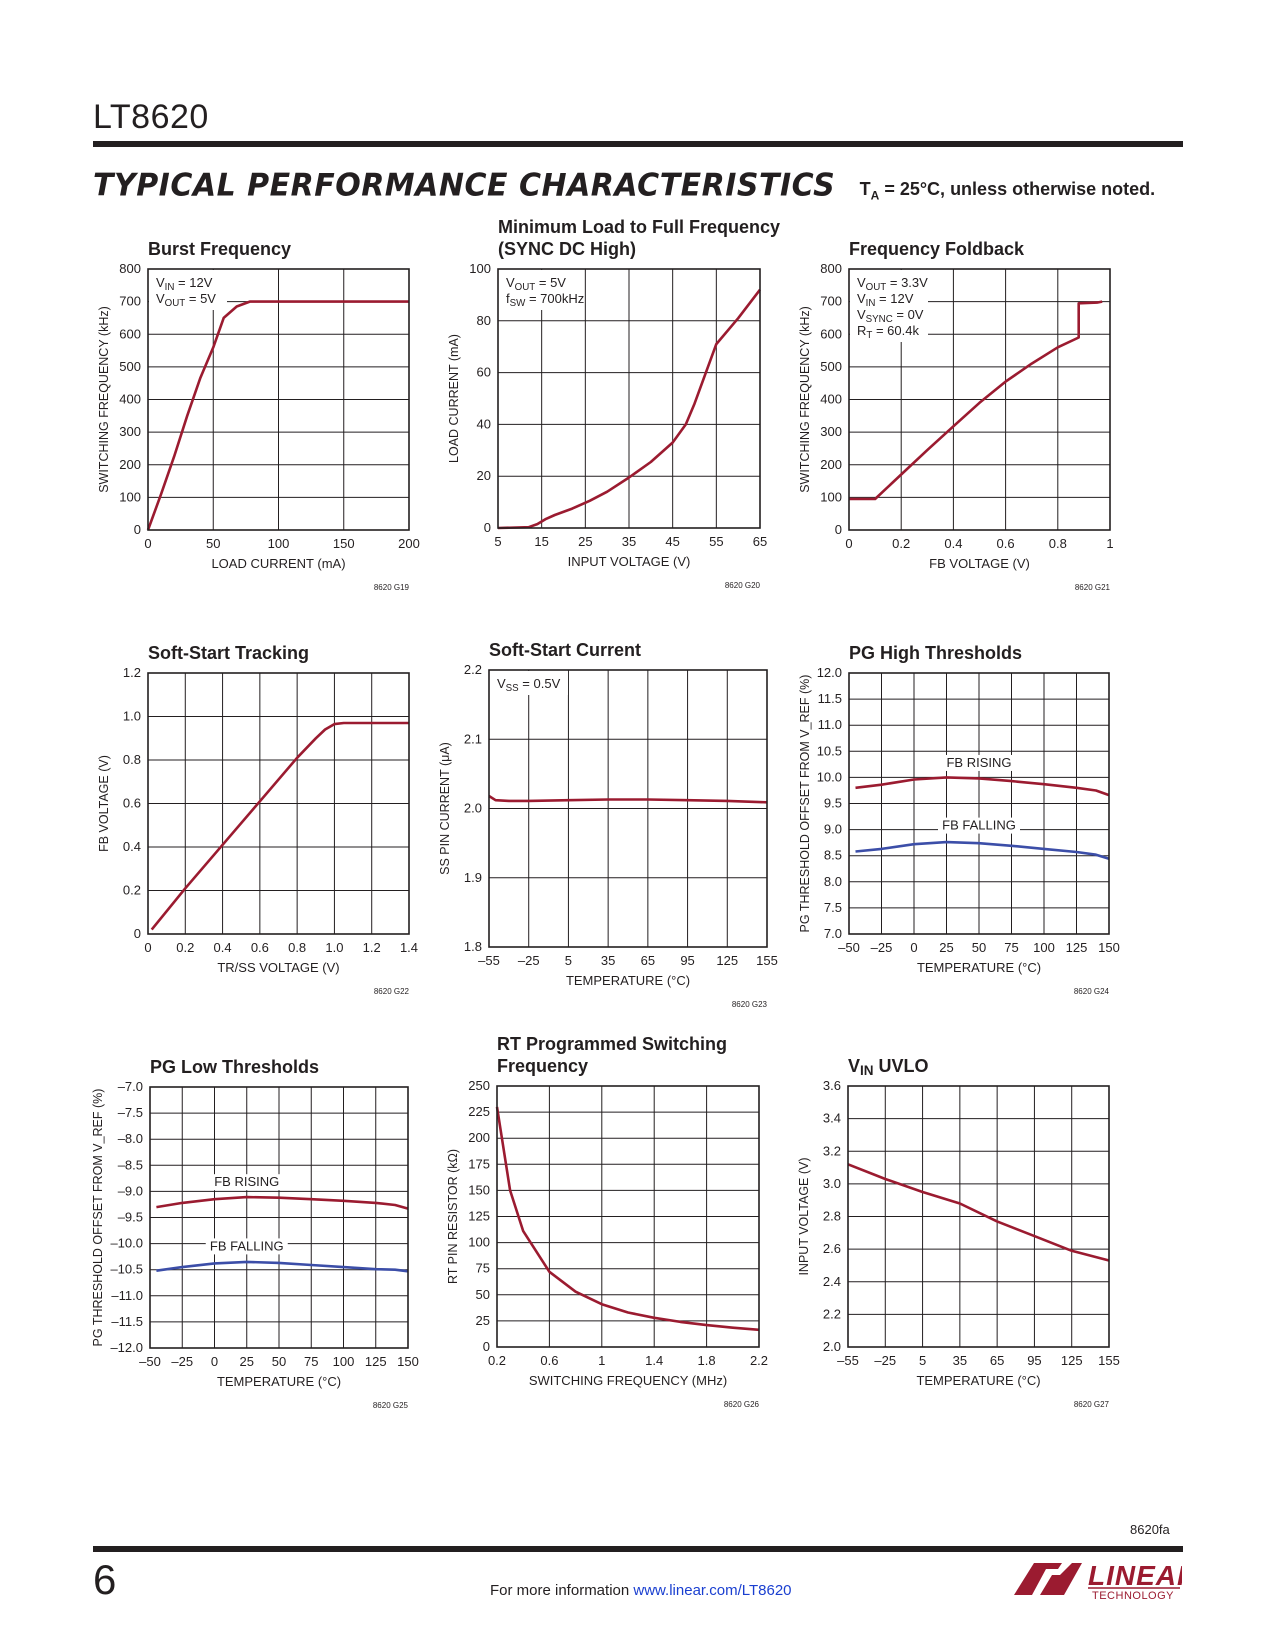 This screenshot has width=1275, height=1650. What do you see at coordinates (132, 803) in the screenshot?
I see `y-tick-label: 0.6` at bounding box center [132, 803].